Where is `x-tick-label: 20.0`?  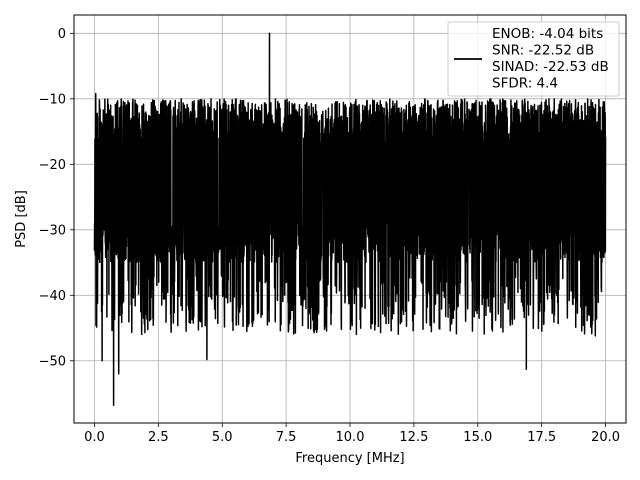
x-tick-label: 20.0 is located at coordinates (605, 437).